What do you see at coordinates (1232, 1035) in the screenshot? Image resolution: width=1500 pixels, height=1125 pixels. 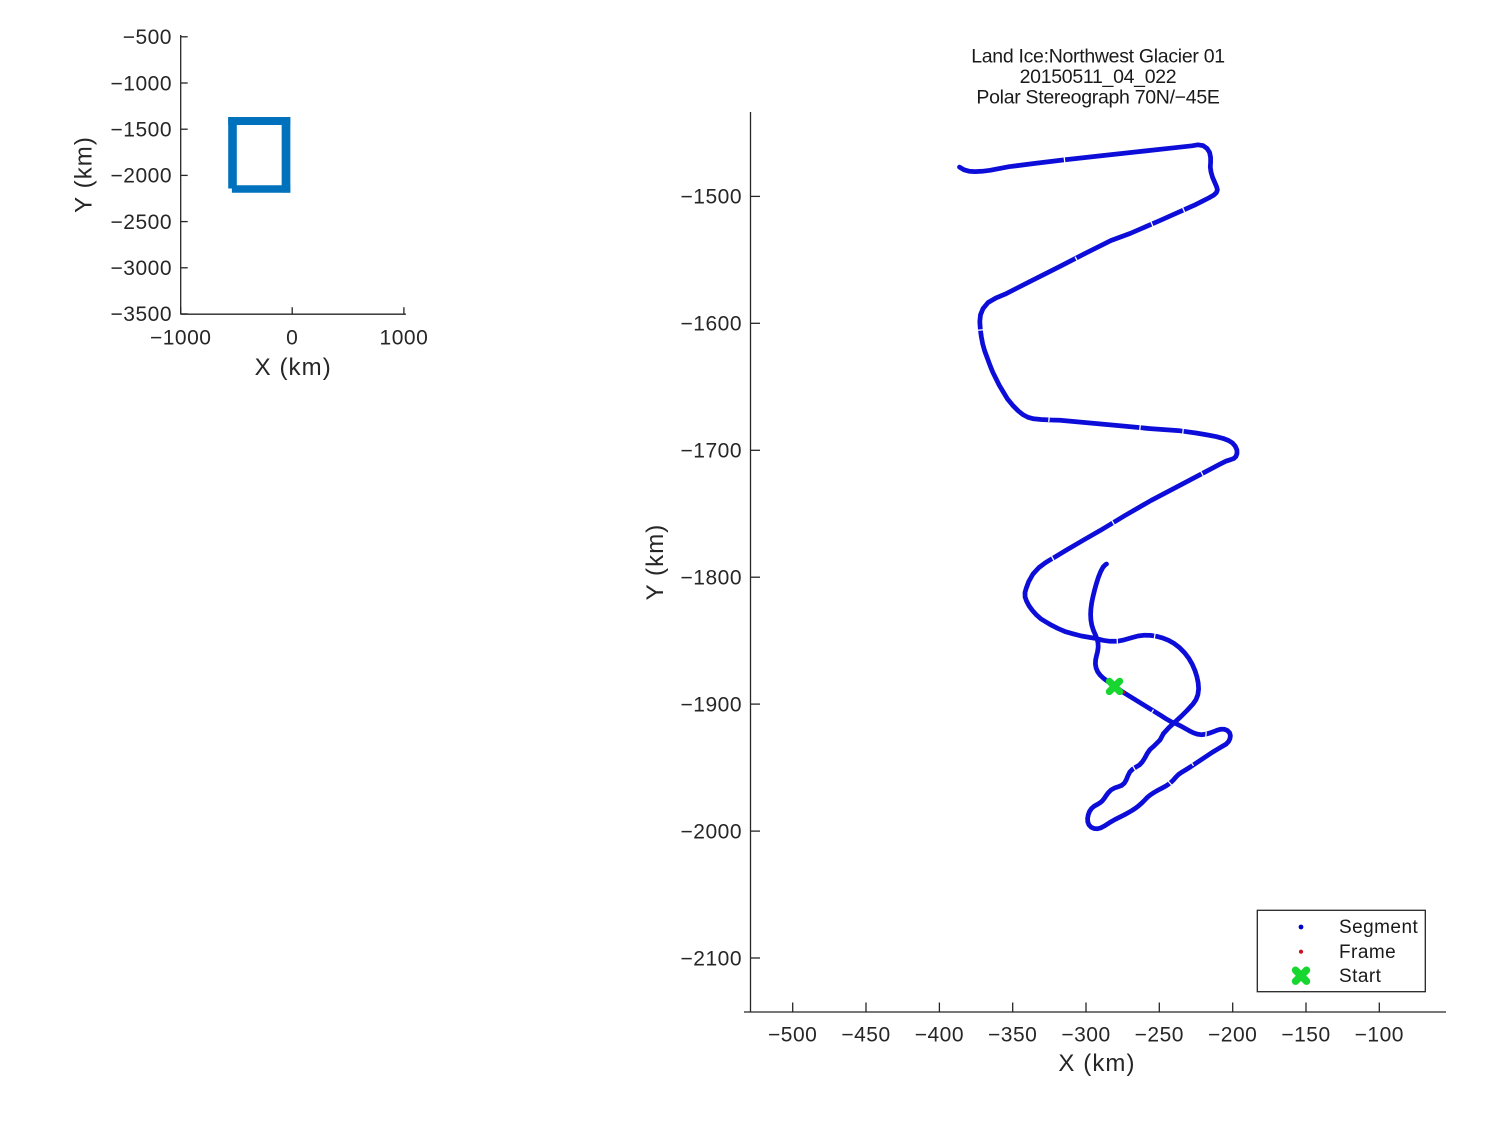 I see `svg-text: −200` at bounding box center [1232, 1035].